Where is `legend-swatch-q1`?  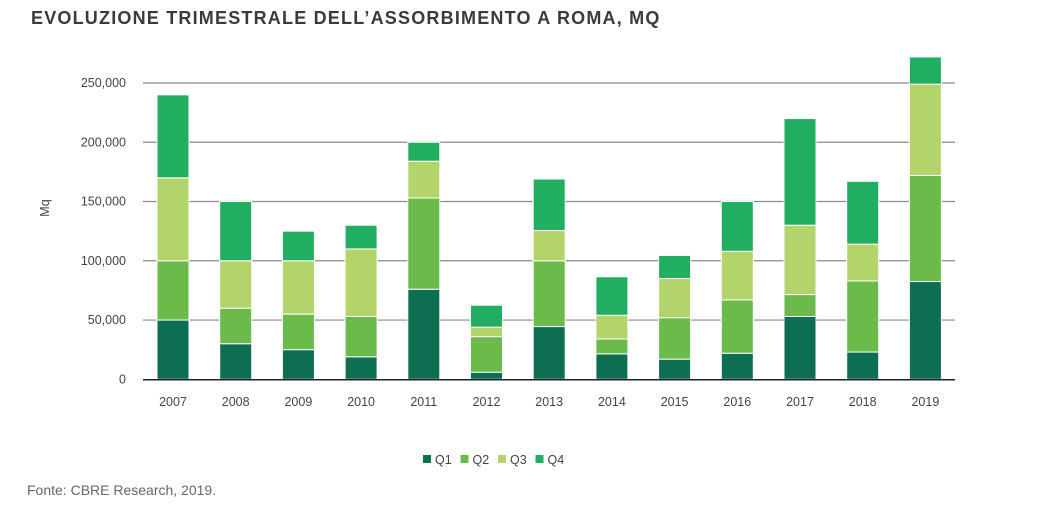 legend-swatch-q1 is located at coordinates (427, 459).